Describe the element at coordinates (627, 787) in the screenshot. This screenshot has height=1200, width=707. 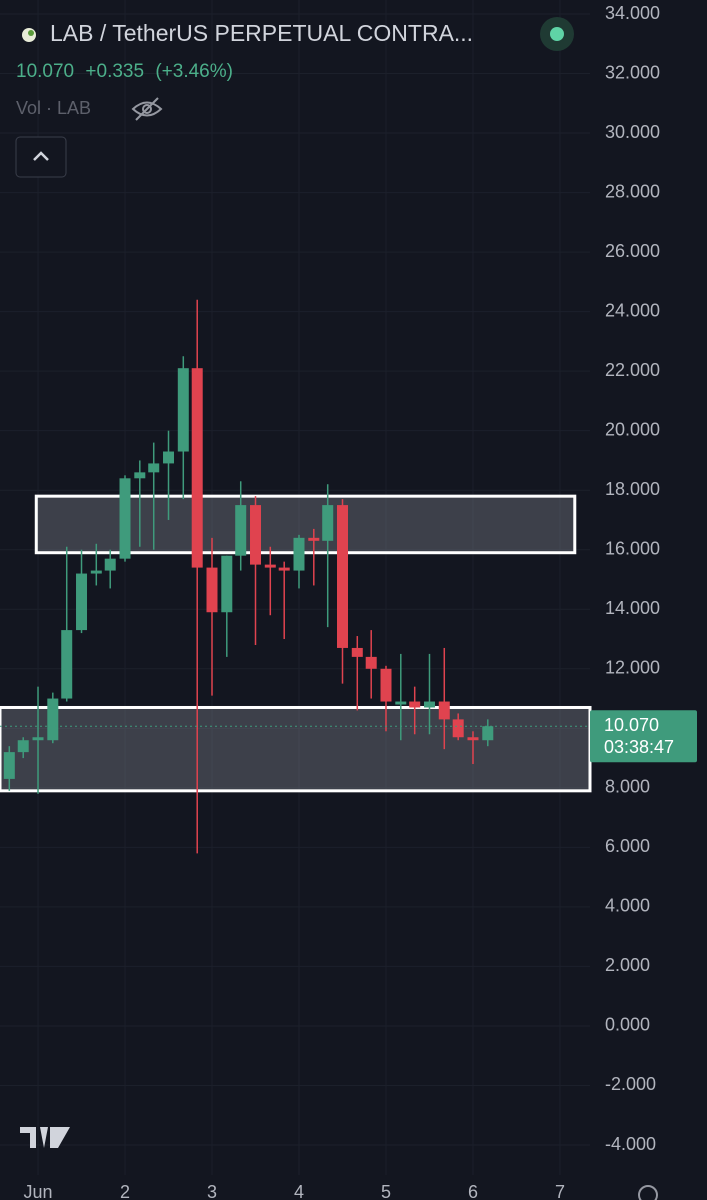
I see `y-tick-label: 8.000` at that location.